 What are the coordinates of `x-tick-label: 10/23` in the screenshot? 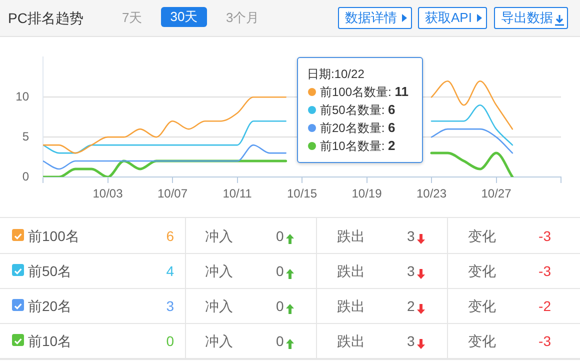 It's located at (431, 193).